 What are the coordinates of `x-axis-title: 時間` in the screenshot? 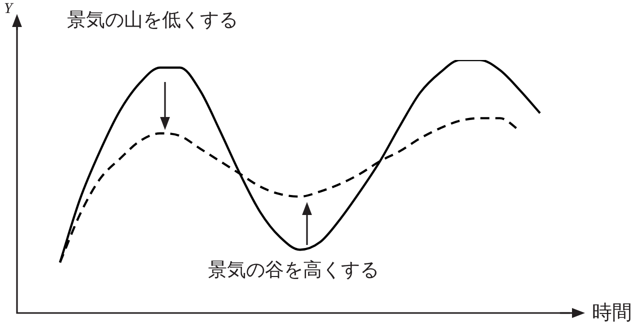 It's located at (612, 312).